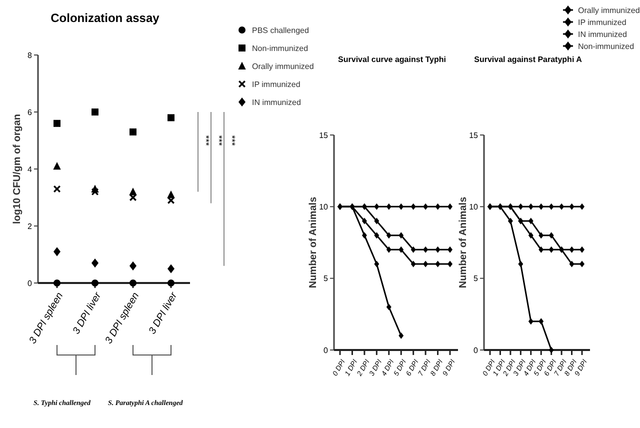  Describe the element at coordinates (528, 59) in the screenshot. I see `chart-title: Survival against Paratyphi A` at that location.